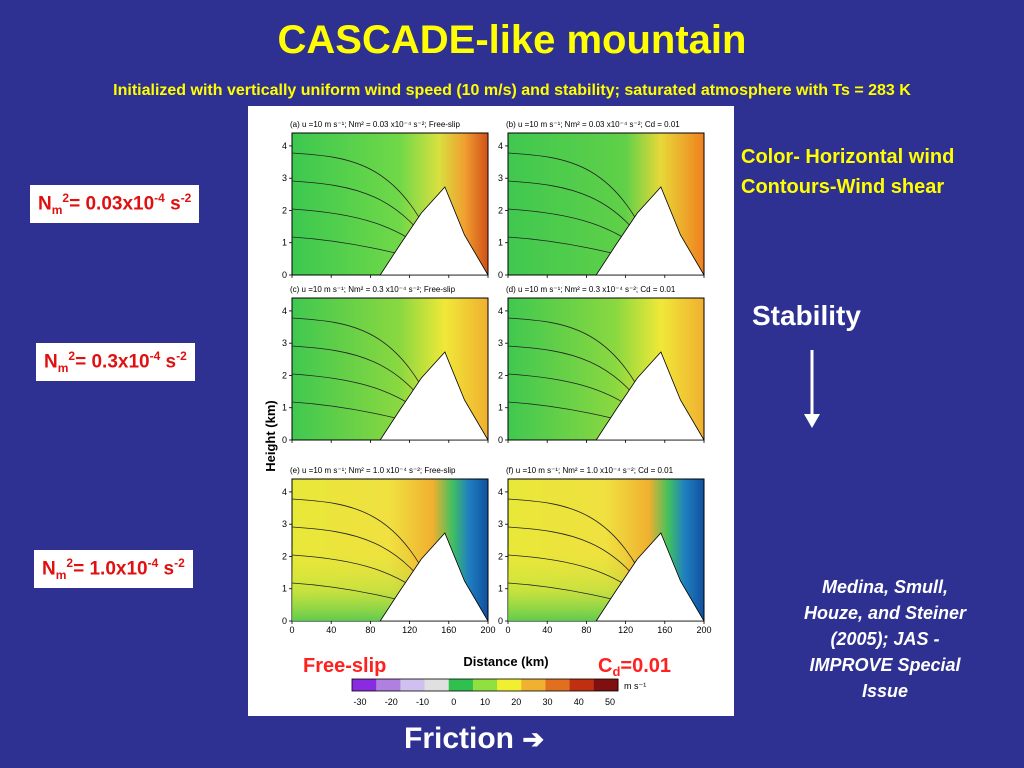  What do you see at coordinates (115, 204) in the screenshot?
I see `stability-label-low: Nm2= 0.03x10-4 s-2` at bounding box center [115, 204].